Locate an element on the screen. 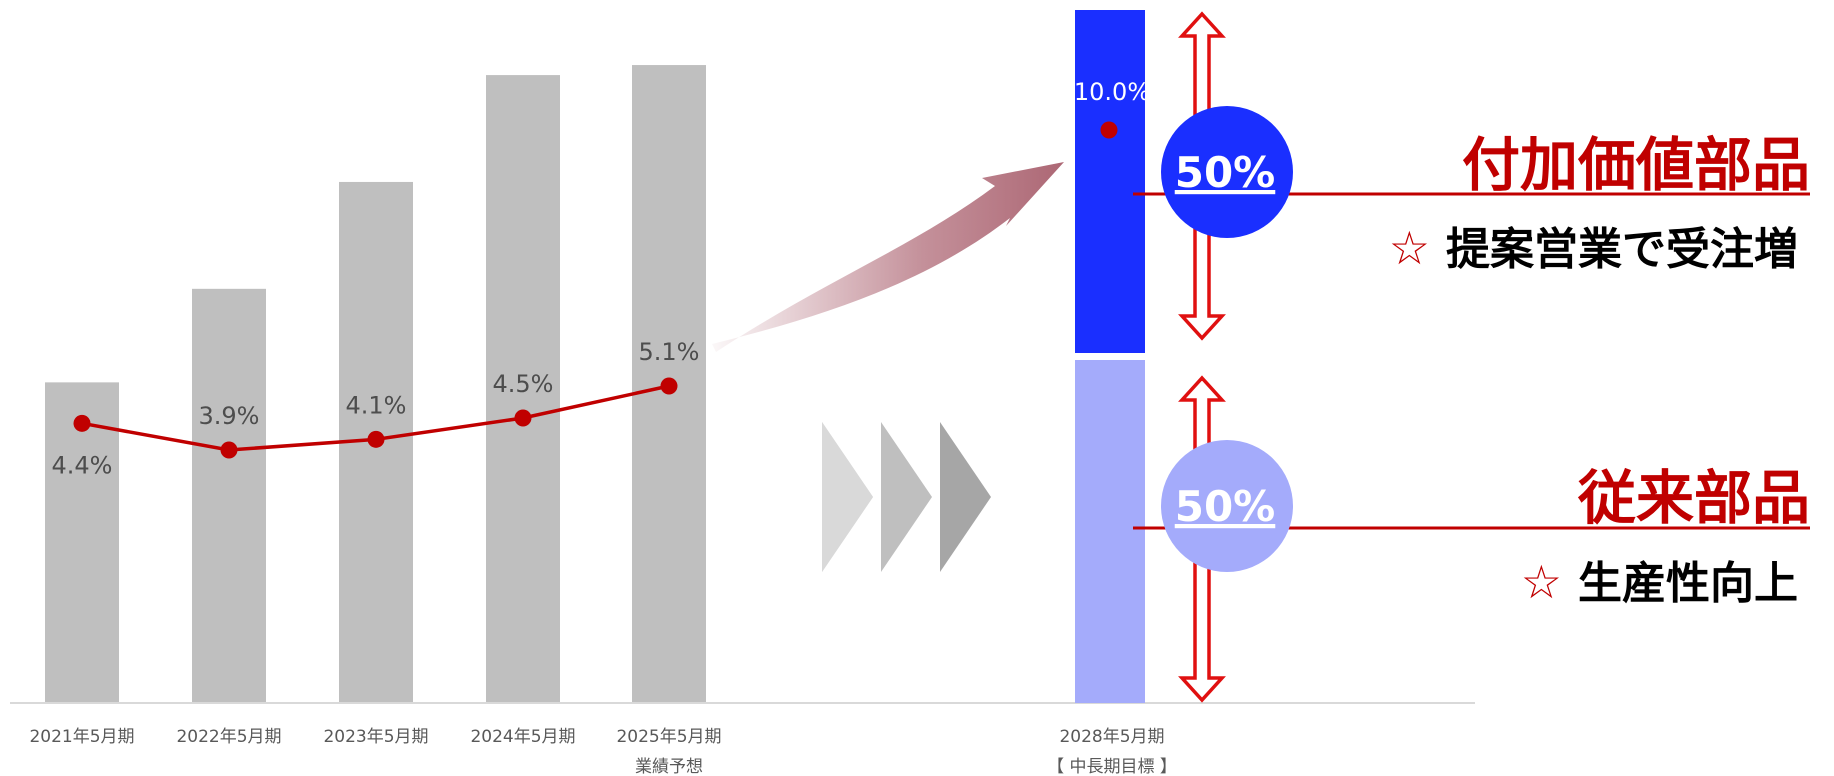 Image resolution: width=1834 pixels, height=776 pixels. x-tick-label: 2024年5月期 is located at coordinates (522, 737).